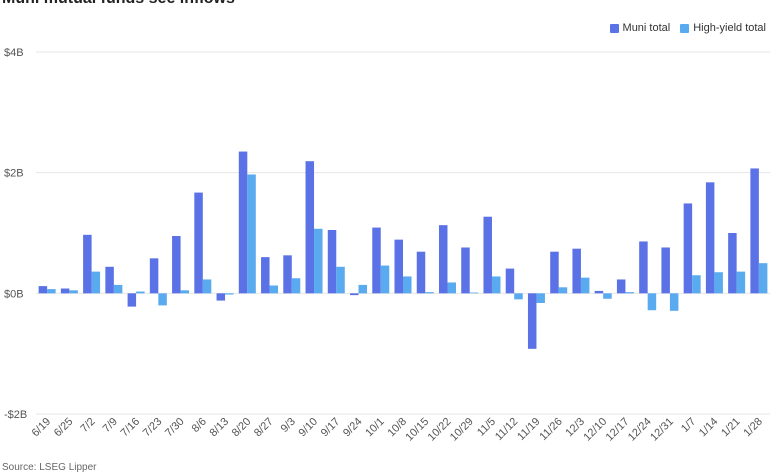 The height and width of the screenshot is (473, 780). Describe the element at coordinates (153, 428) in the screenshot. I see `x-tick-label: 7/23` at that location.